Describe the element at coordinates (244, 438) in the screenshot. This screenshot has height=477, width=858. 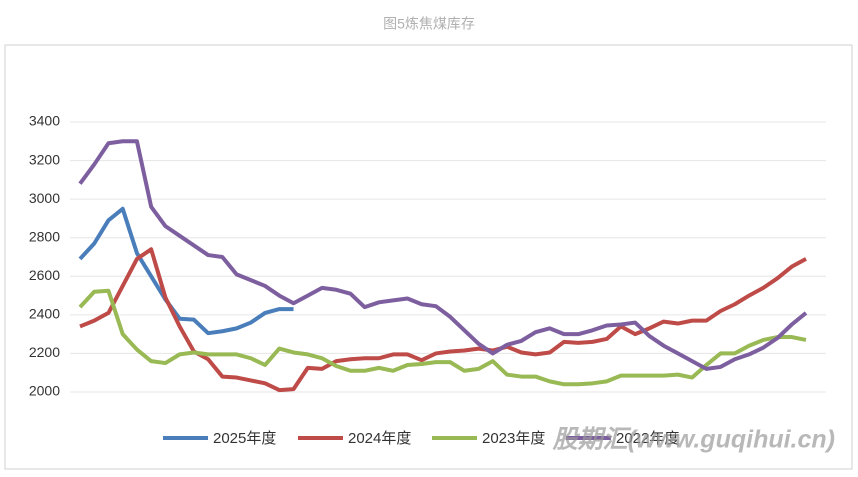
I see `legend-label: 2025年度` at that location.